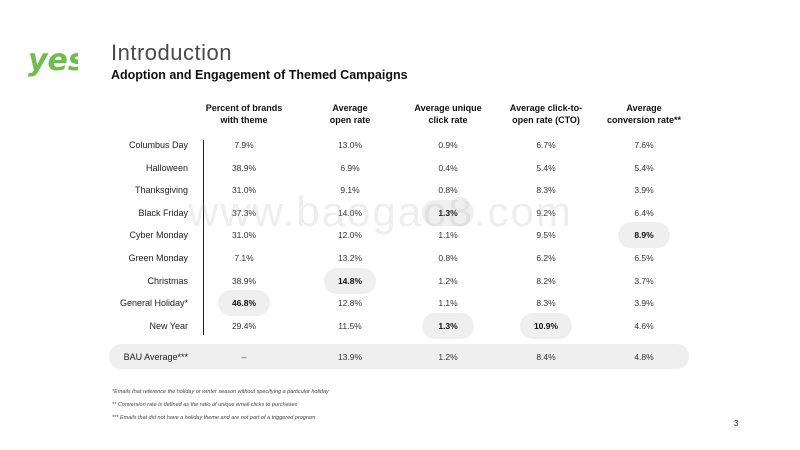 The width and height of the screenshot is (800, 450). What do you see at coordinates (350, 325) in the screenshot?
I see `table-cell: 11.5%` at bounding box center [350, 325].